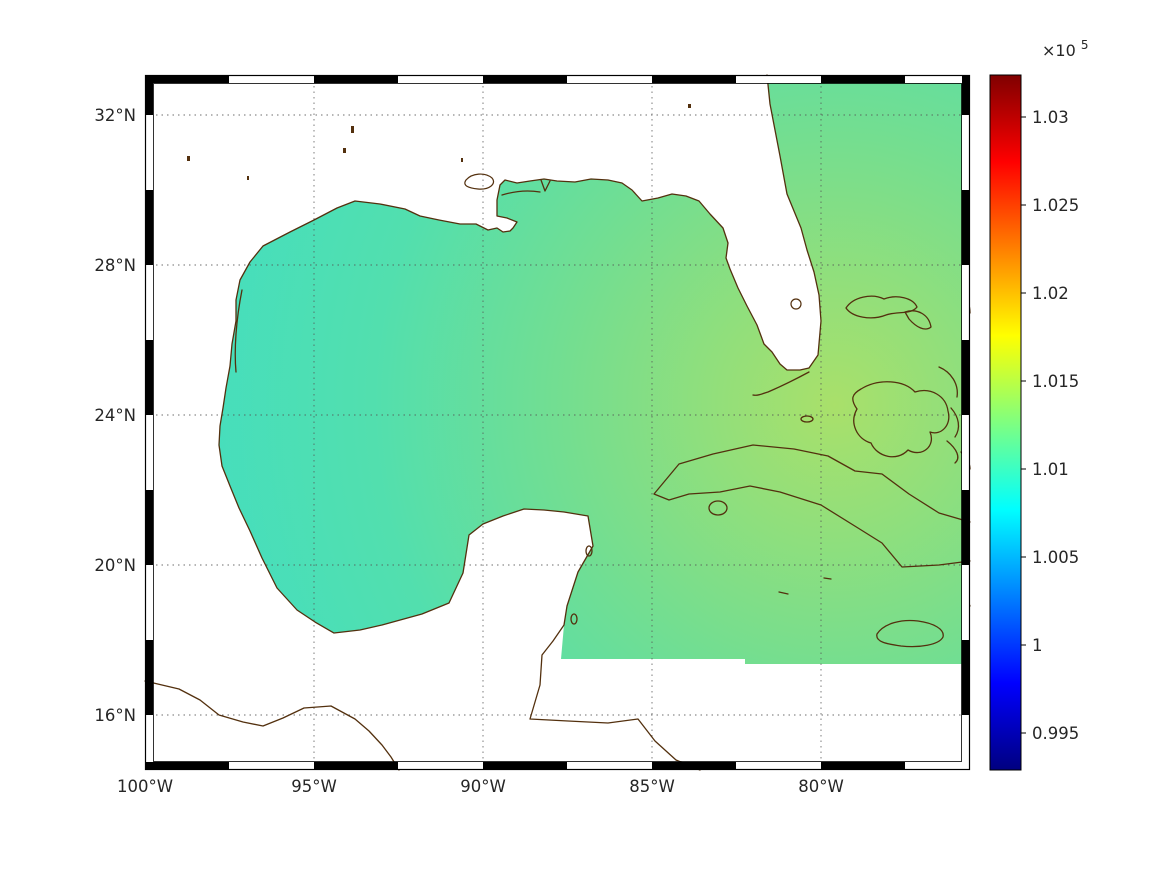 Image resolution: width=1167 pixels, height=875 pixels. Describe the element at coordinates (1023, 425) in the screenshot. I see `colorbar-tick-marks` at that location.